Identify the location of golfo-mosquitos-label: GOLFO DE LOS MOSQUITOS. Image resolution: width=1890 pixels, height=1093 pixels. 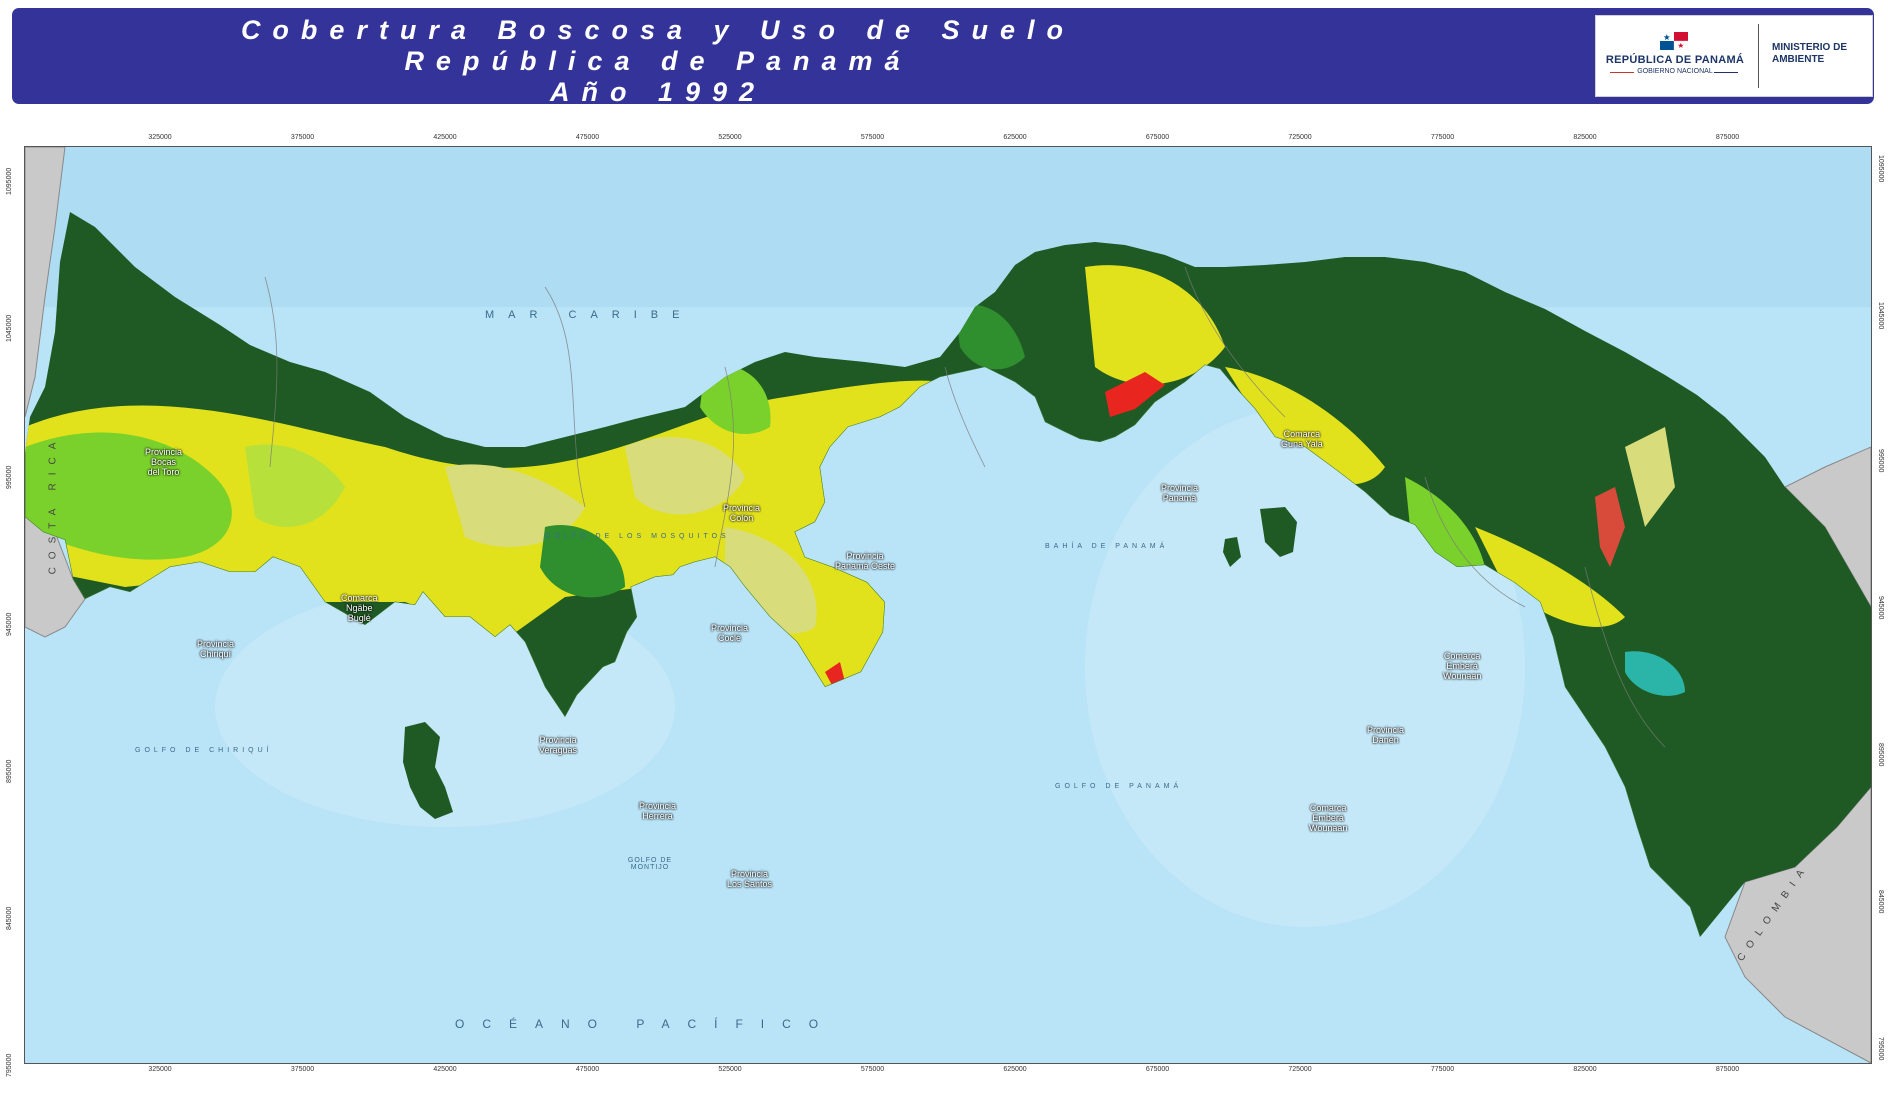
(637, 536).